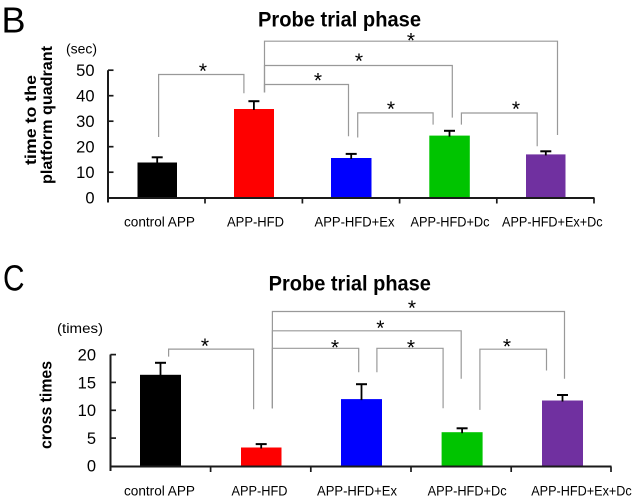 The height and width of the screenshot is (500, 640). Describe the element at coordinates (47, 115) in the screenshot. I see `svg-text: platform quadrant` at that location.